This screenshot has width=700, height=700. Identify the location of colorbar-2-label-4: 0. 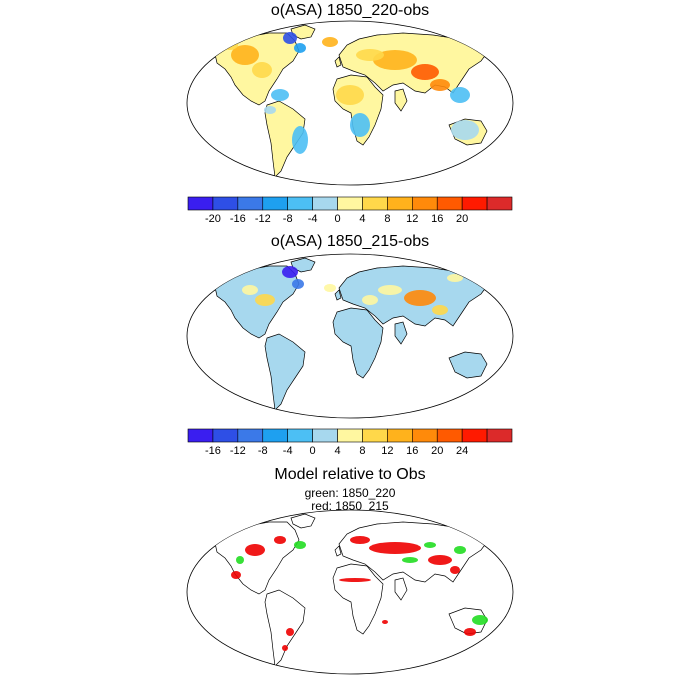
(313, 451).